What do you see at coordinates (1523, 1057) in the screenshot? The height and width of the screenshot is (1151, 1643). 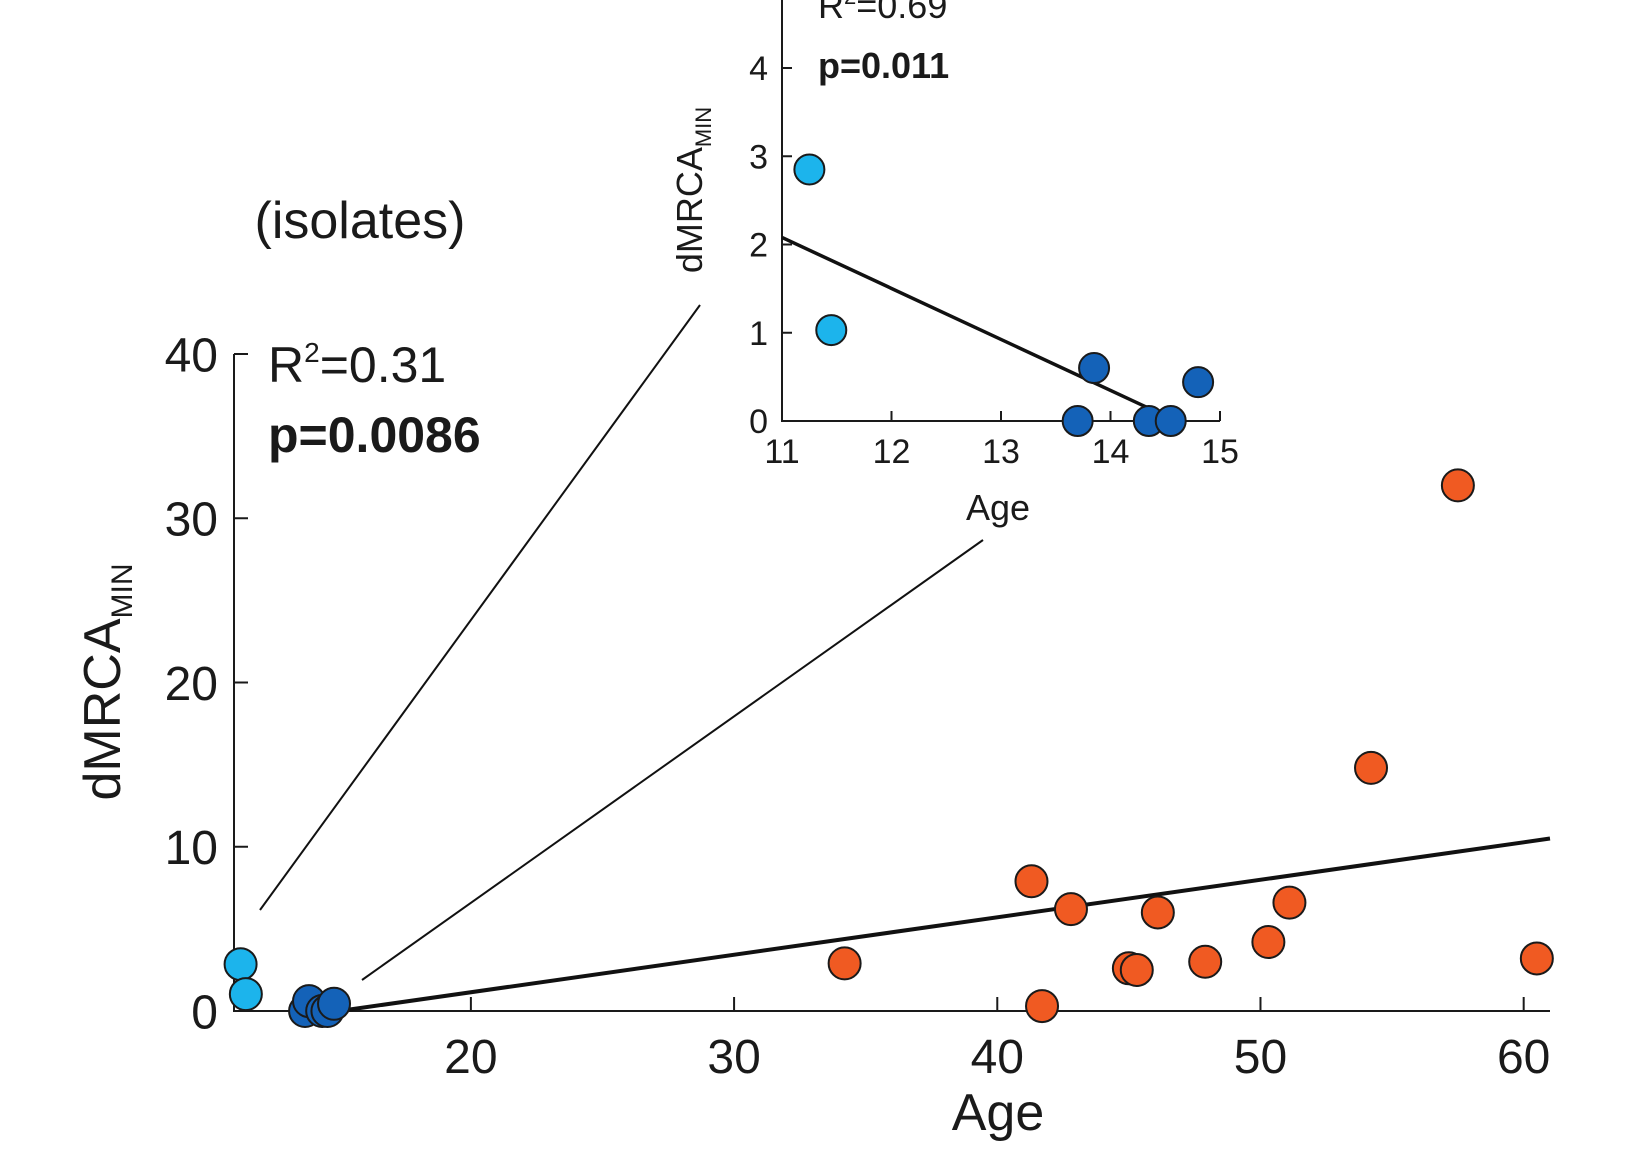 I see `main-x-tick-label: 60` at bounding box center [1523, 1057].